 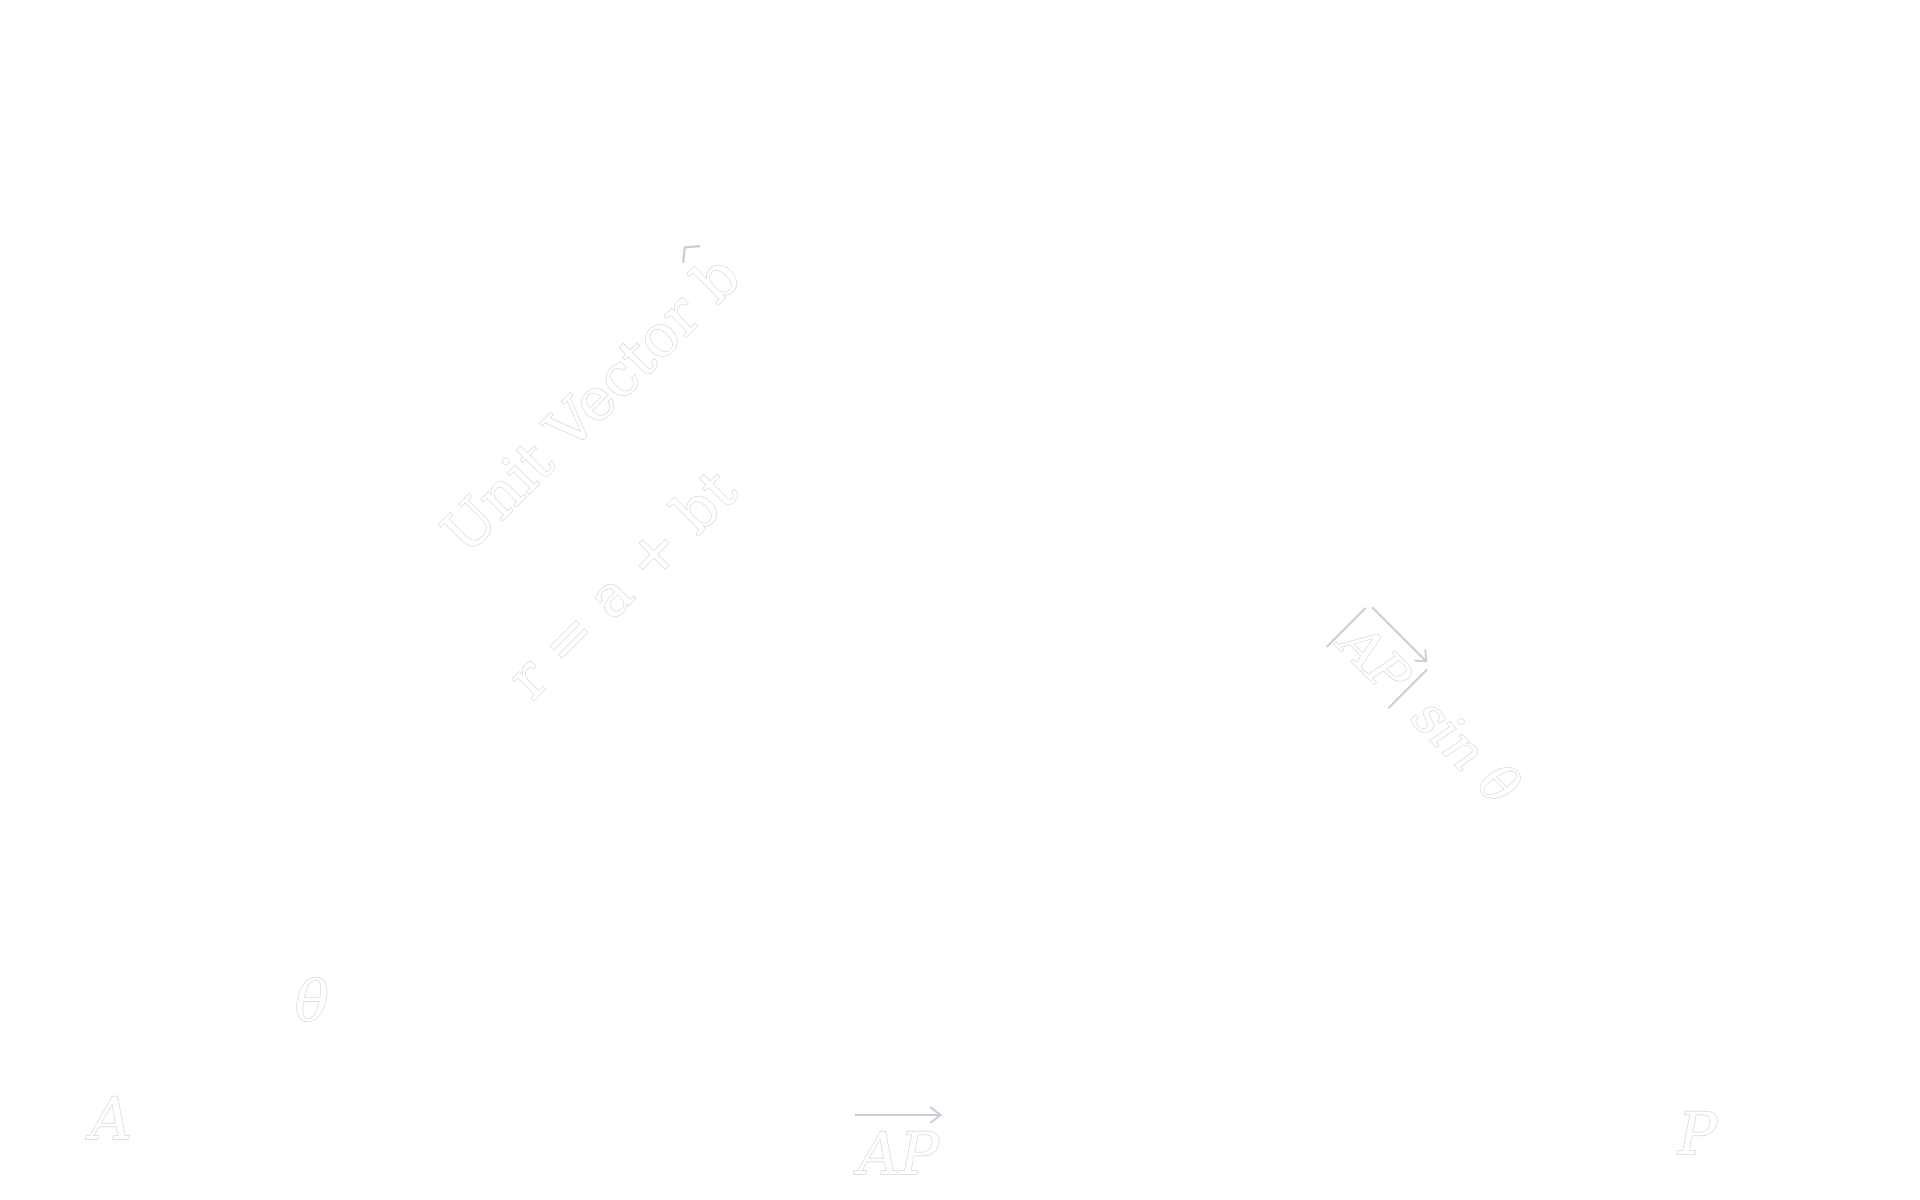 I want to click on distance-label: AP sin θ, so click(x=1425, y=710).